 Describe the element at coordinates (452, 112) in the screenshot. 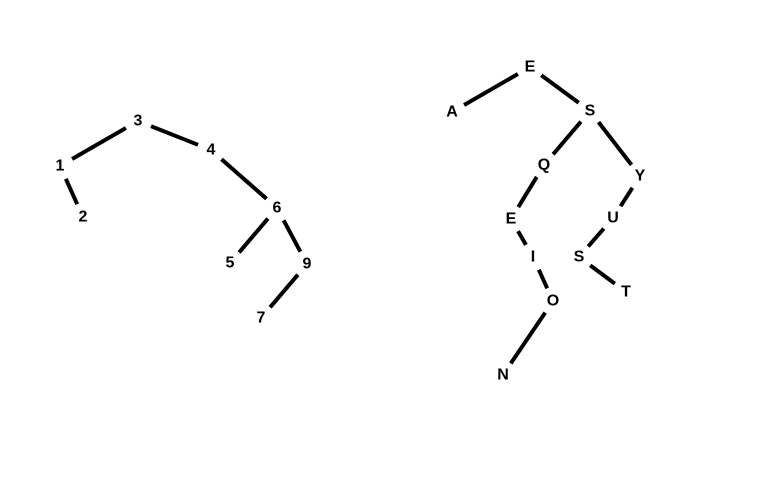

I see `node-A: A` at that location.